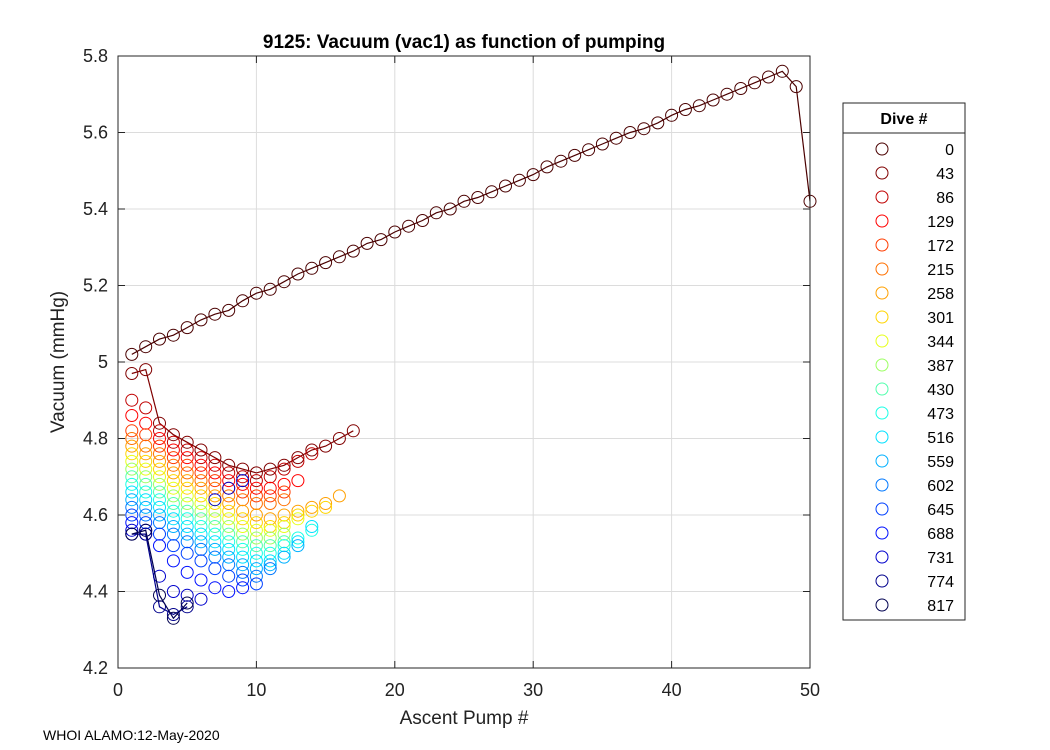 The height and width of the screenshot is (750, 1050). Describe the element at coordinates (95, 209) in the screenshot. I see `y-tick-label: 5.4` at that location.